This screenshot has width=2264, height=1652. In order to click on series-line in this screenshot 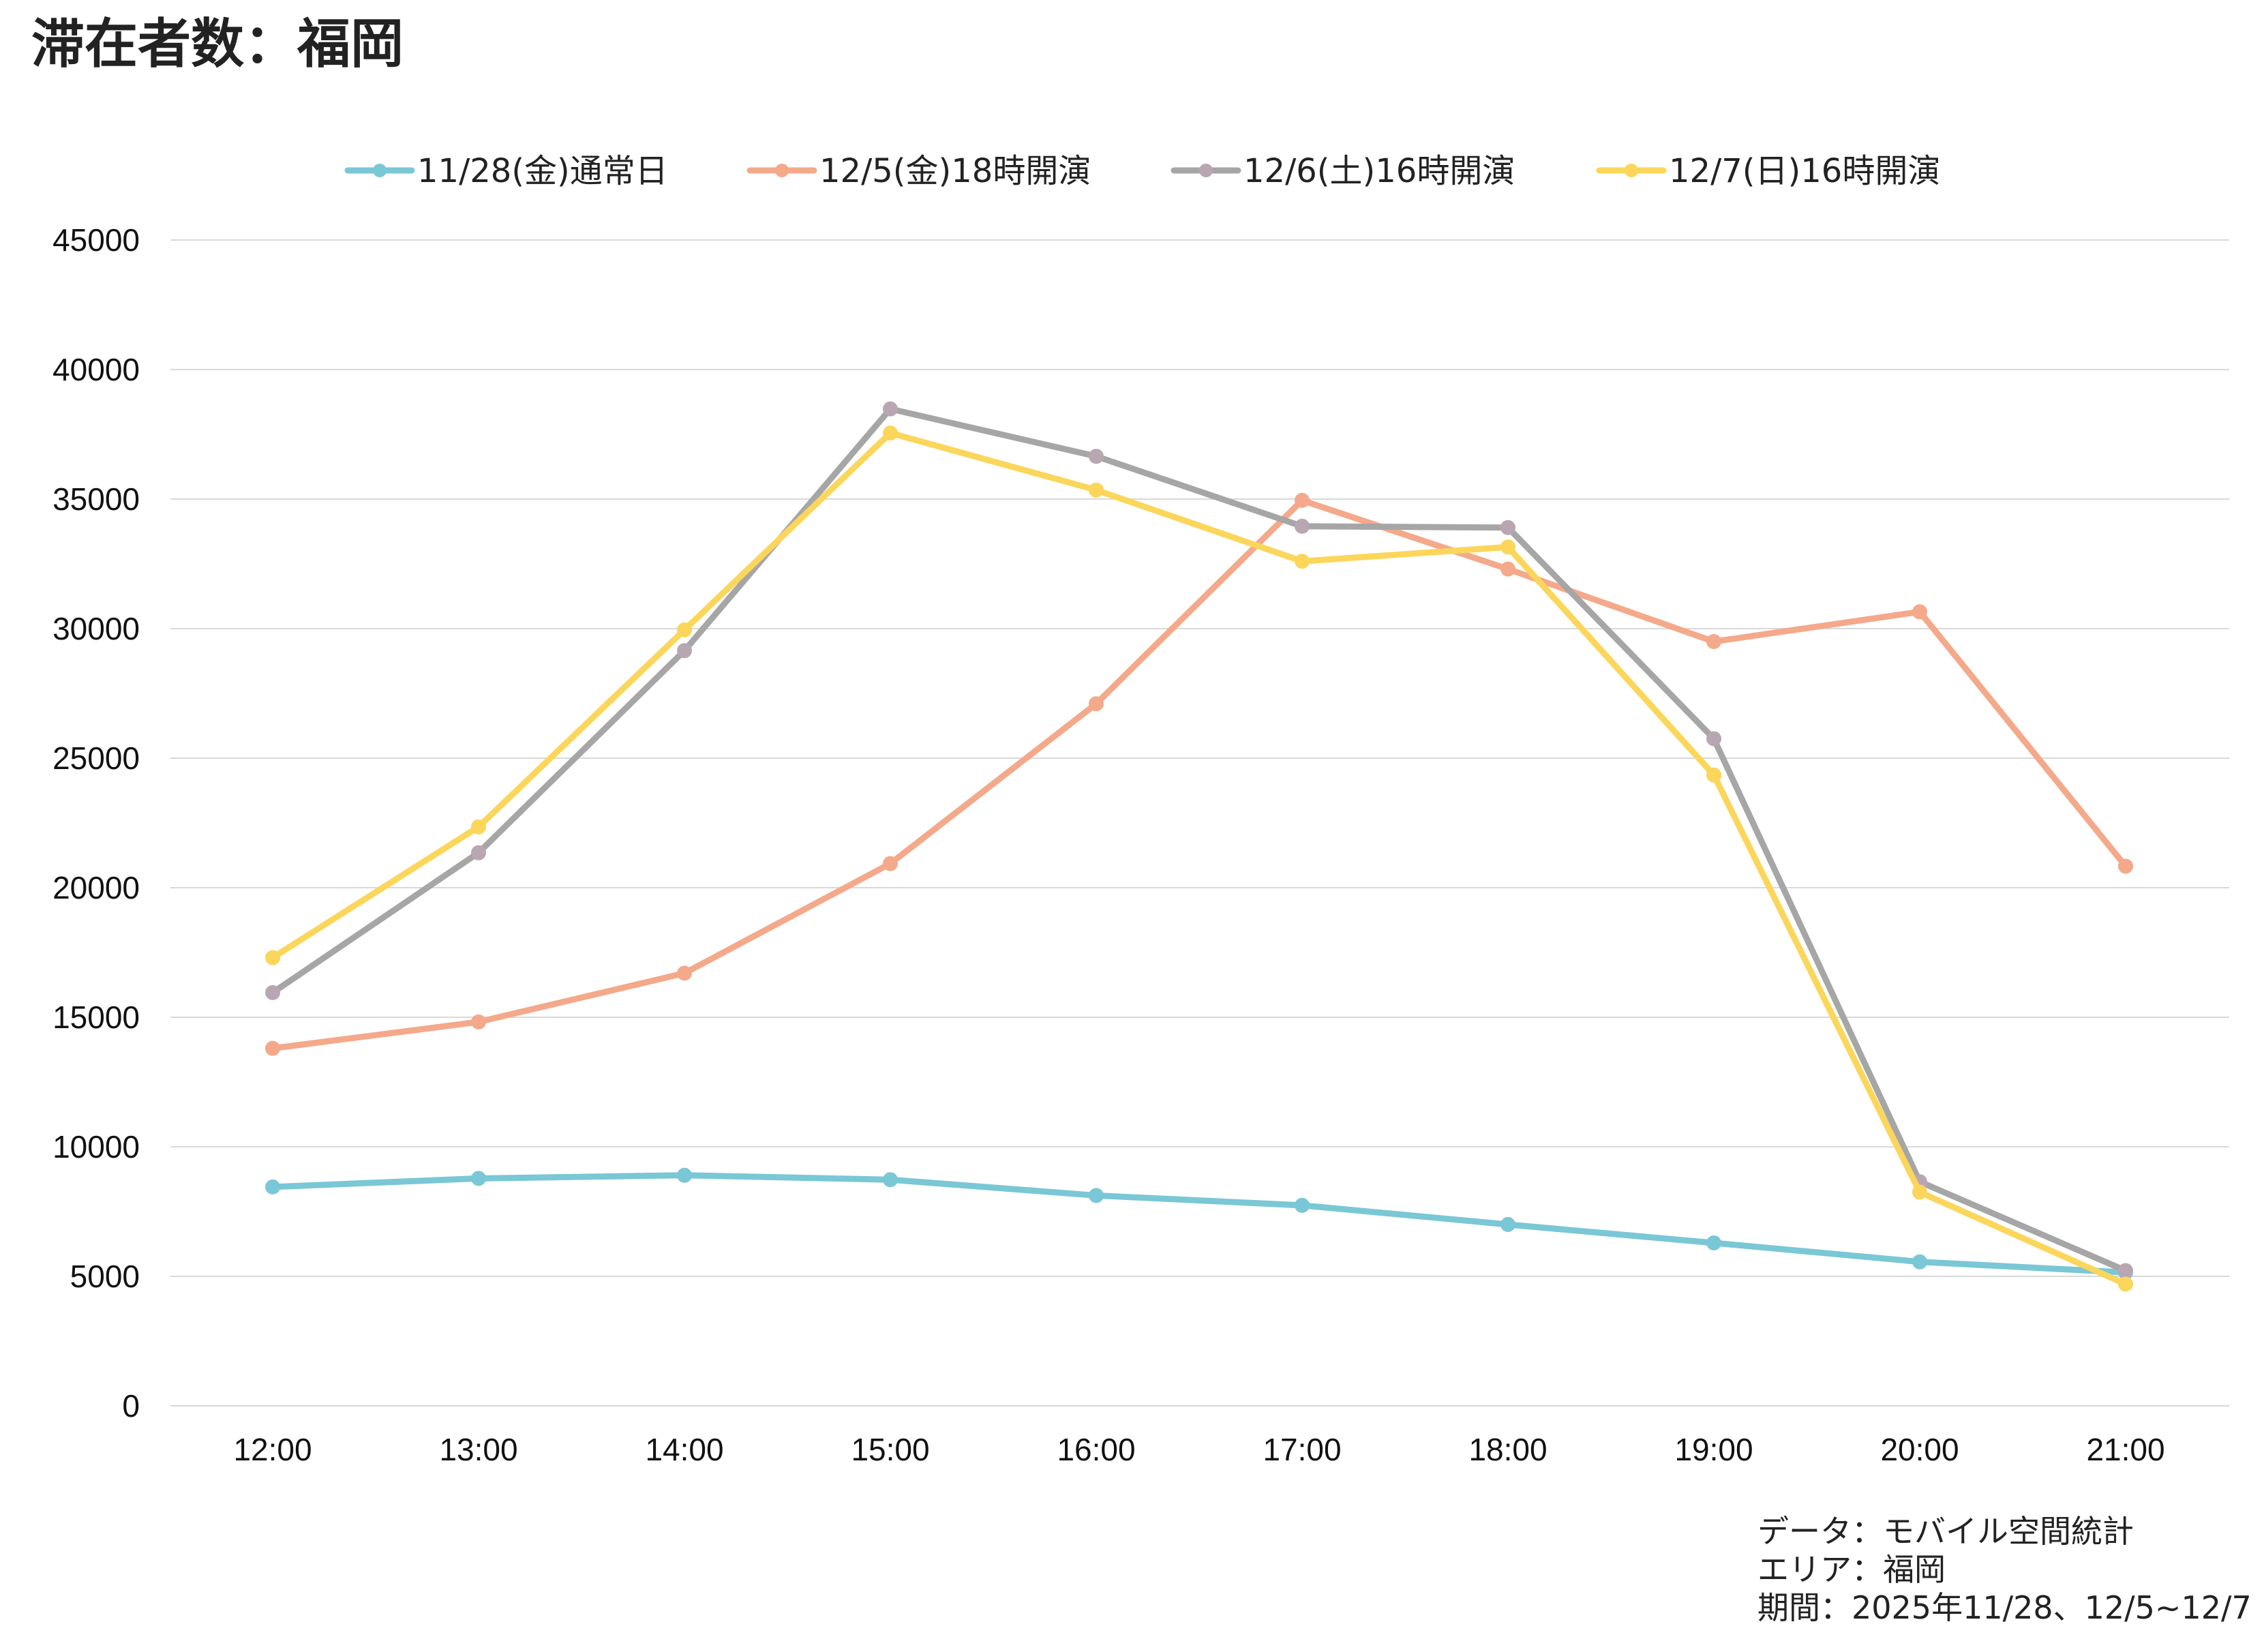, I will do `click(1199, 1224)`.